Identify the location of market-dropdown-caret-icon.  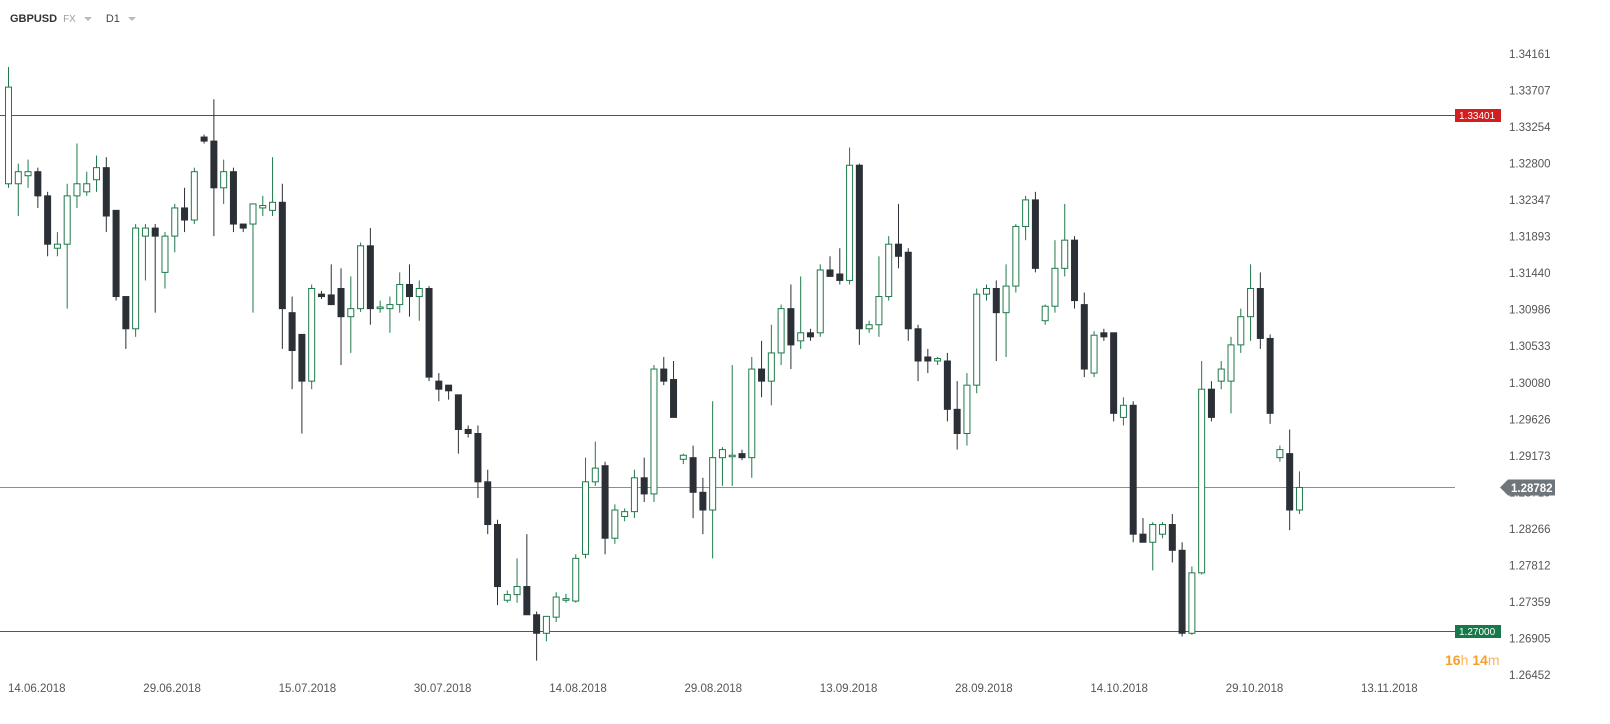
(87, 19).